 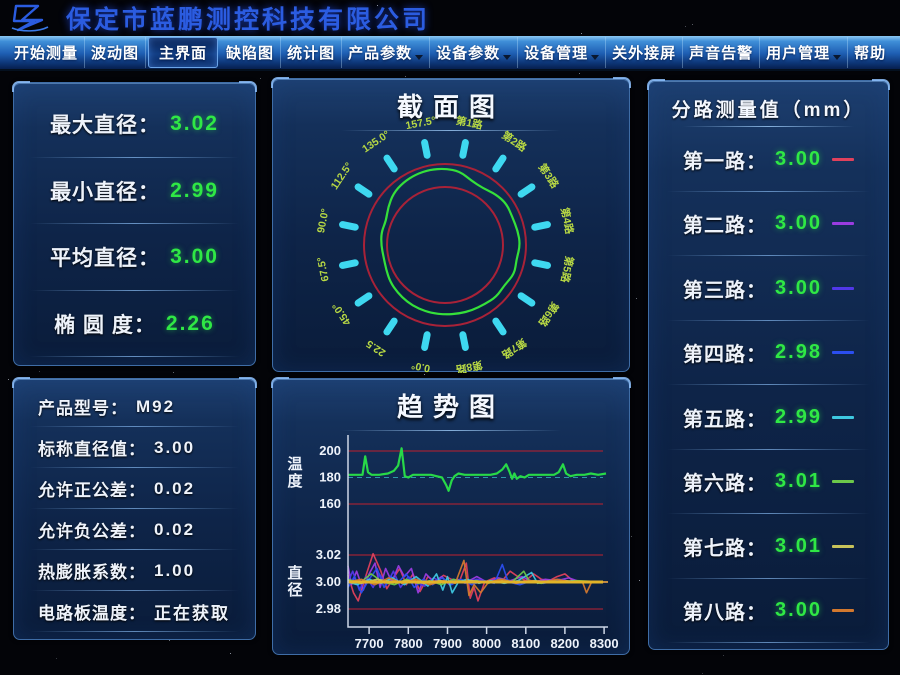 What do you see at coordinates (328, 581) in the screenshot?
I see `svg-text: 3.00` at bounding box center [328, 581].